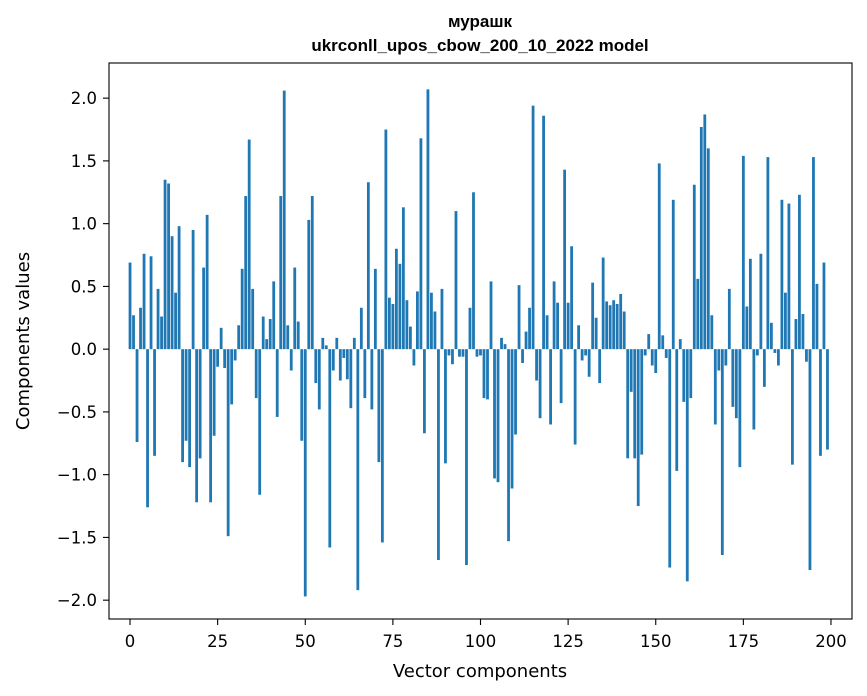 Image resolution: width=867 pixels, height=696 pixels. What do you see at coordinates (77, 475) in the screenshot?
I see `y-tick-label: −1.0` at bounding box center [77, 475].